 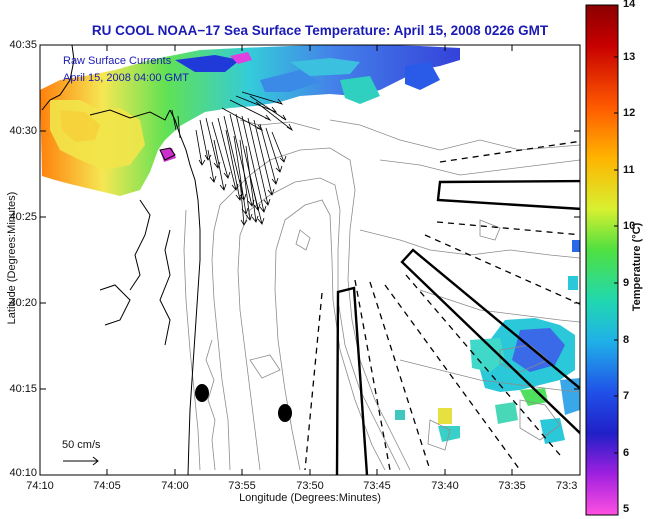 I want to click on x-tick-label: 73:55, so click(x=242, y=486).